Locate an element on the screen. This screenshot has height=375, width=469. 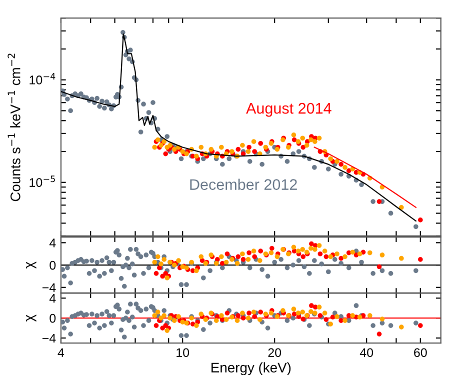
x-tick-label: 40 is located at coordinates (367, 353).